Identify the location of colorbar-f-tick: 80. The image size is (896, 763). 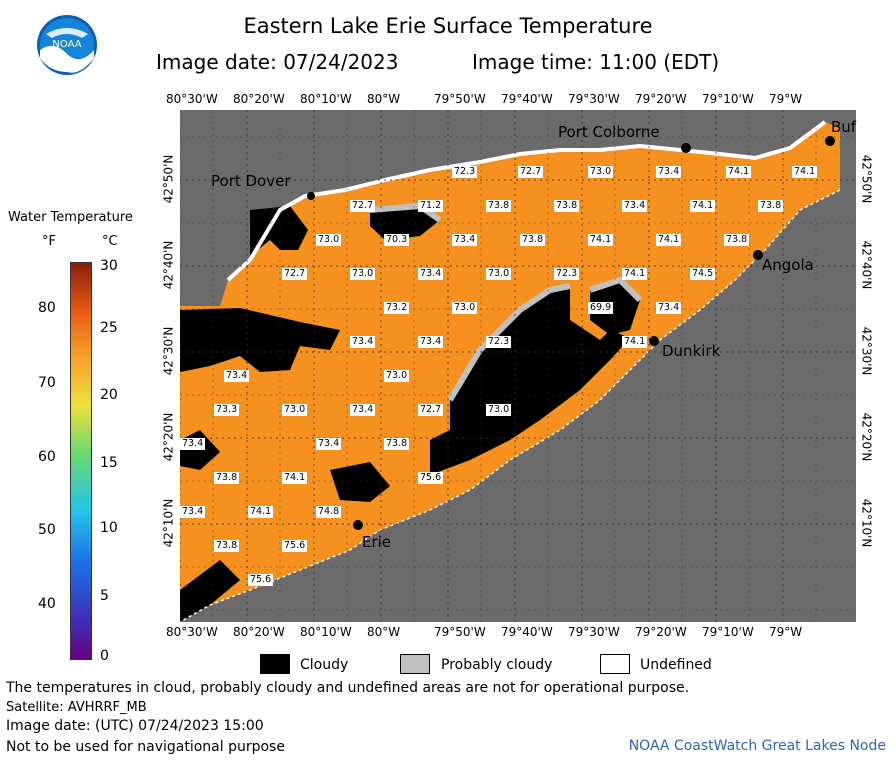
(47, 308).